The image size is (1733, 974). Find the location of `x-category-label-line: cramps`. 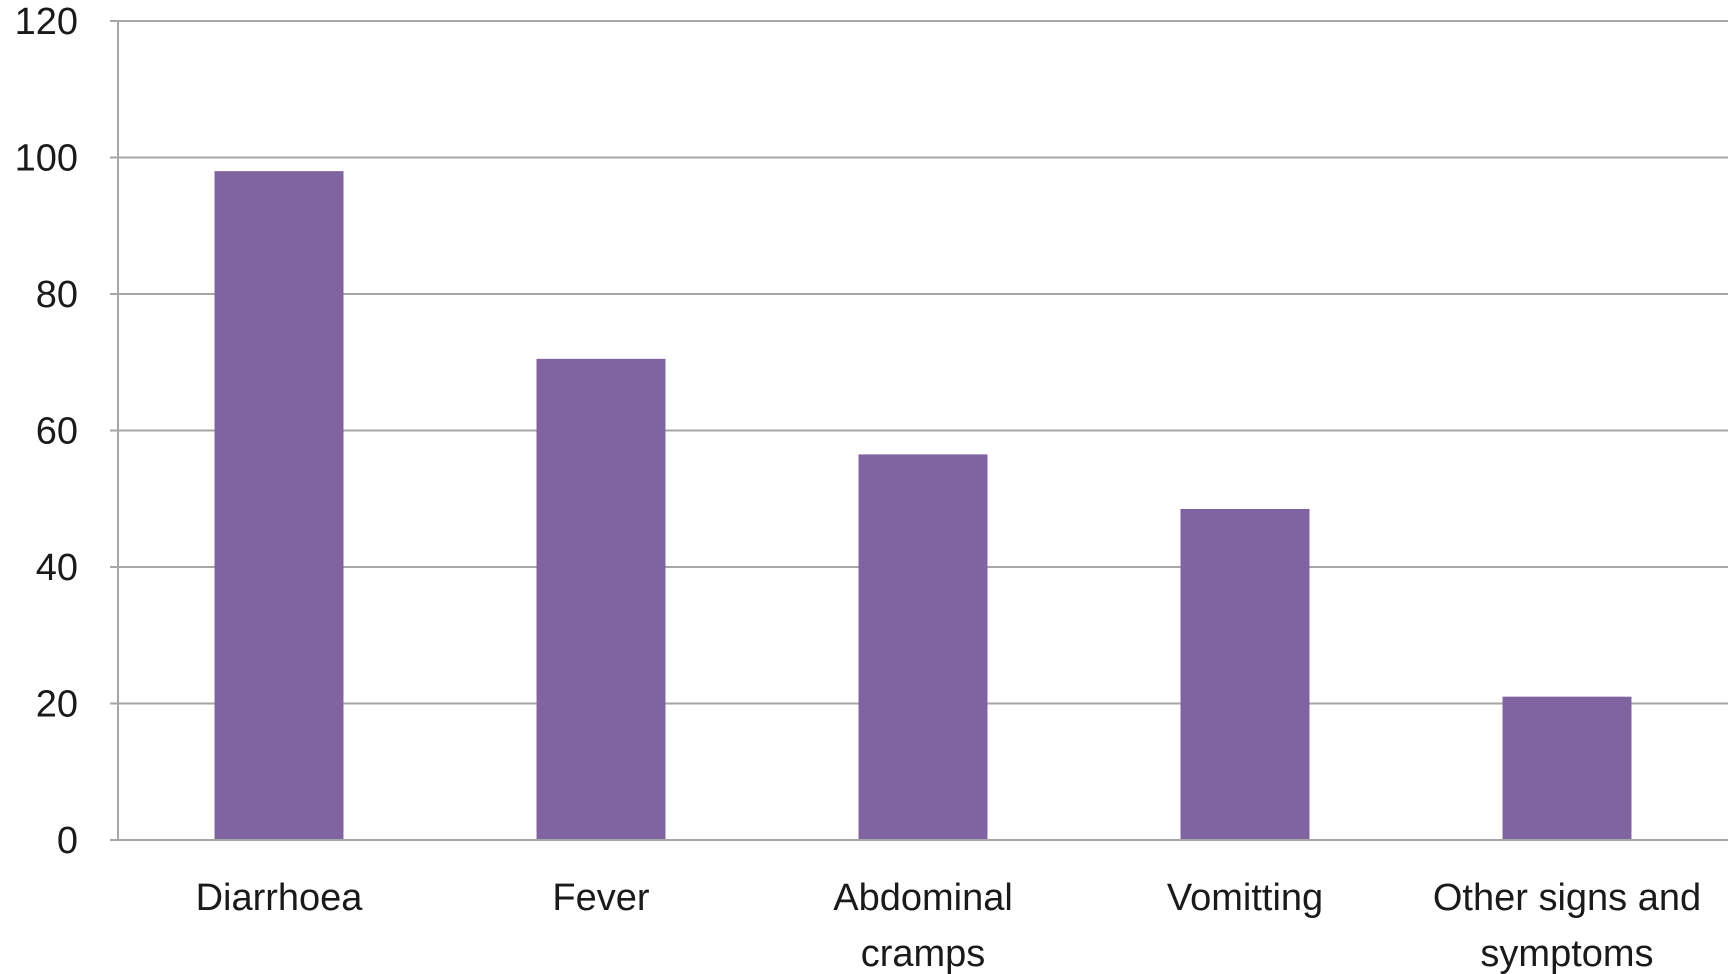

x-category-label-line: cramps is located at coordinates (923, 953).